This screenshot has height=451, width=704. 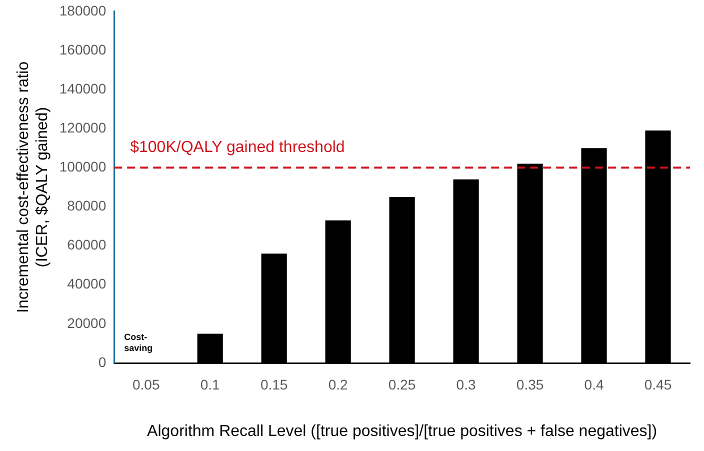 What do you see at coordinates (86, 284) in the screenshot?
I see `y-tick-label: 40000` at bounding box center [86, 284].